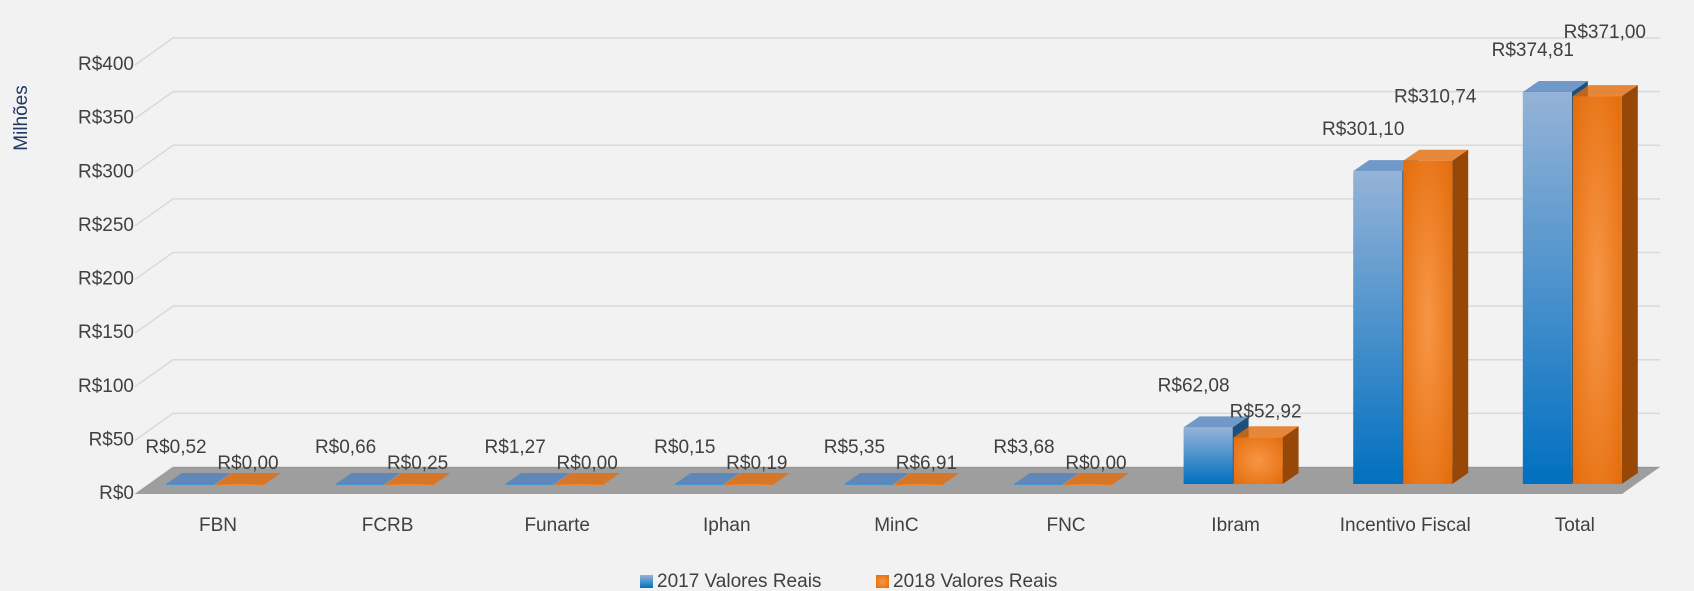  What do you see at coordinates (1065, 525) in the screenshot?
I see `x-tick-label: FNC` at bounding box center [1065, 525].